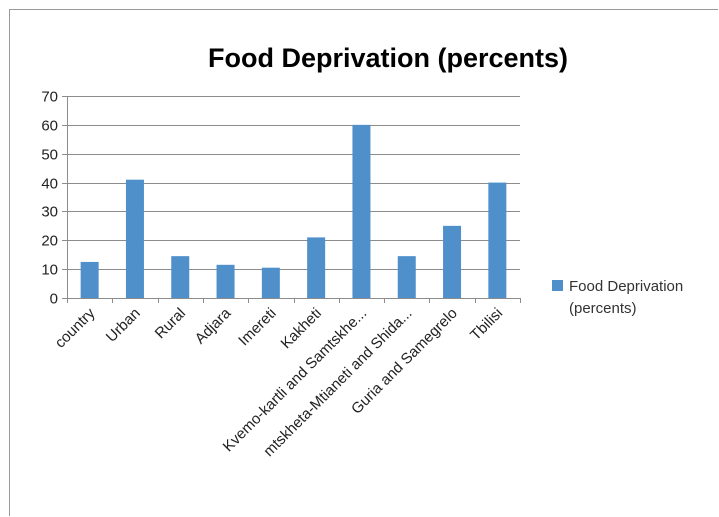 Image resolution: width=719 pixels, height=517 pixels. Describe the element at coordinates (213, 325) in the screenshot. I see `x-category-label: Adjara` at that location.